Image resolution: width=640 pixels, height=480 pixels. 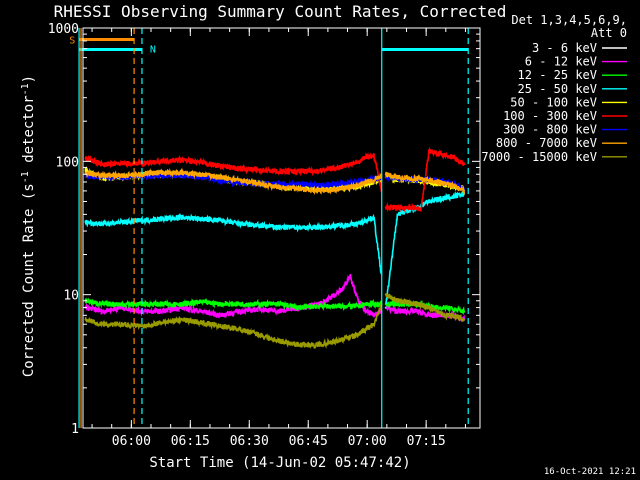 I want to click on legend-label-6: 300 - 800 keV, so click(x=550, y=130).